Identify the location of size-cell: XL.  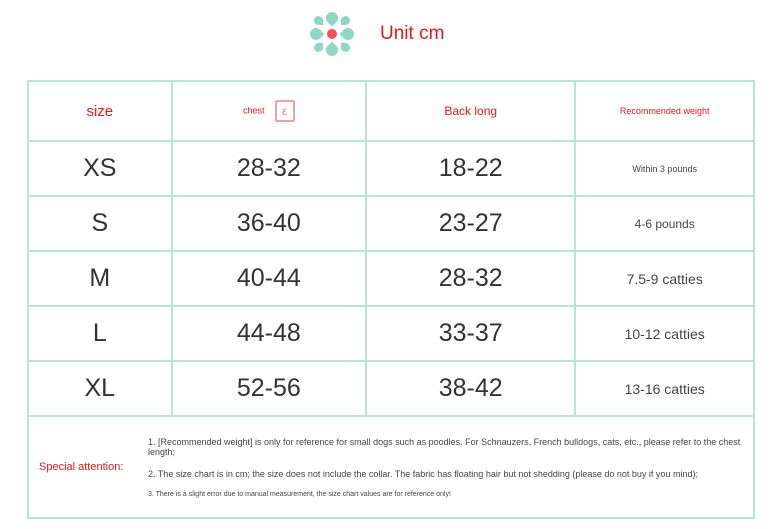
(100, 388).